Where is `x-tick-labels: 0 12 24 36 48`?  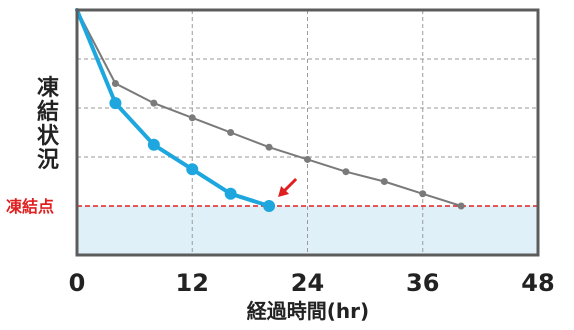 x-tick-labels: 0 12 24 36 48 is located at coordinates (312, 283).